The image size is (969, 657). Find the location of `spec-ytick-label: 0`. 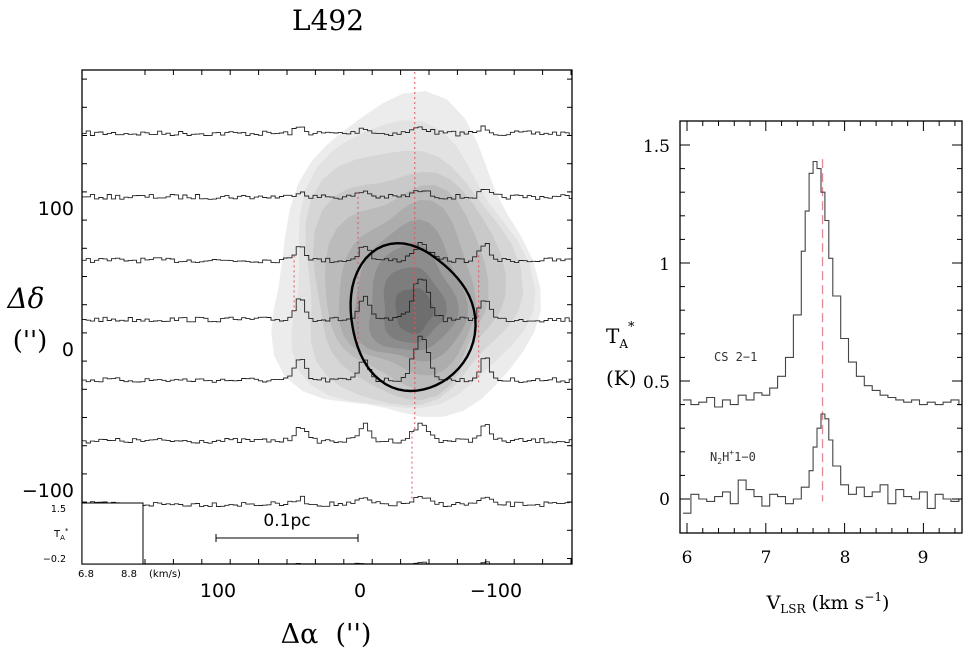

spec-ytick-label: 0 is located at coordinates (664, 500).